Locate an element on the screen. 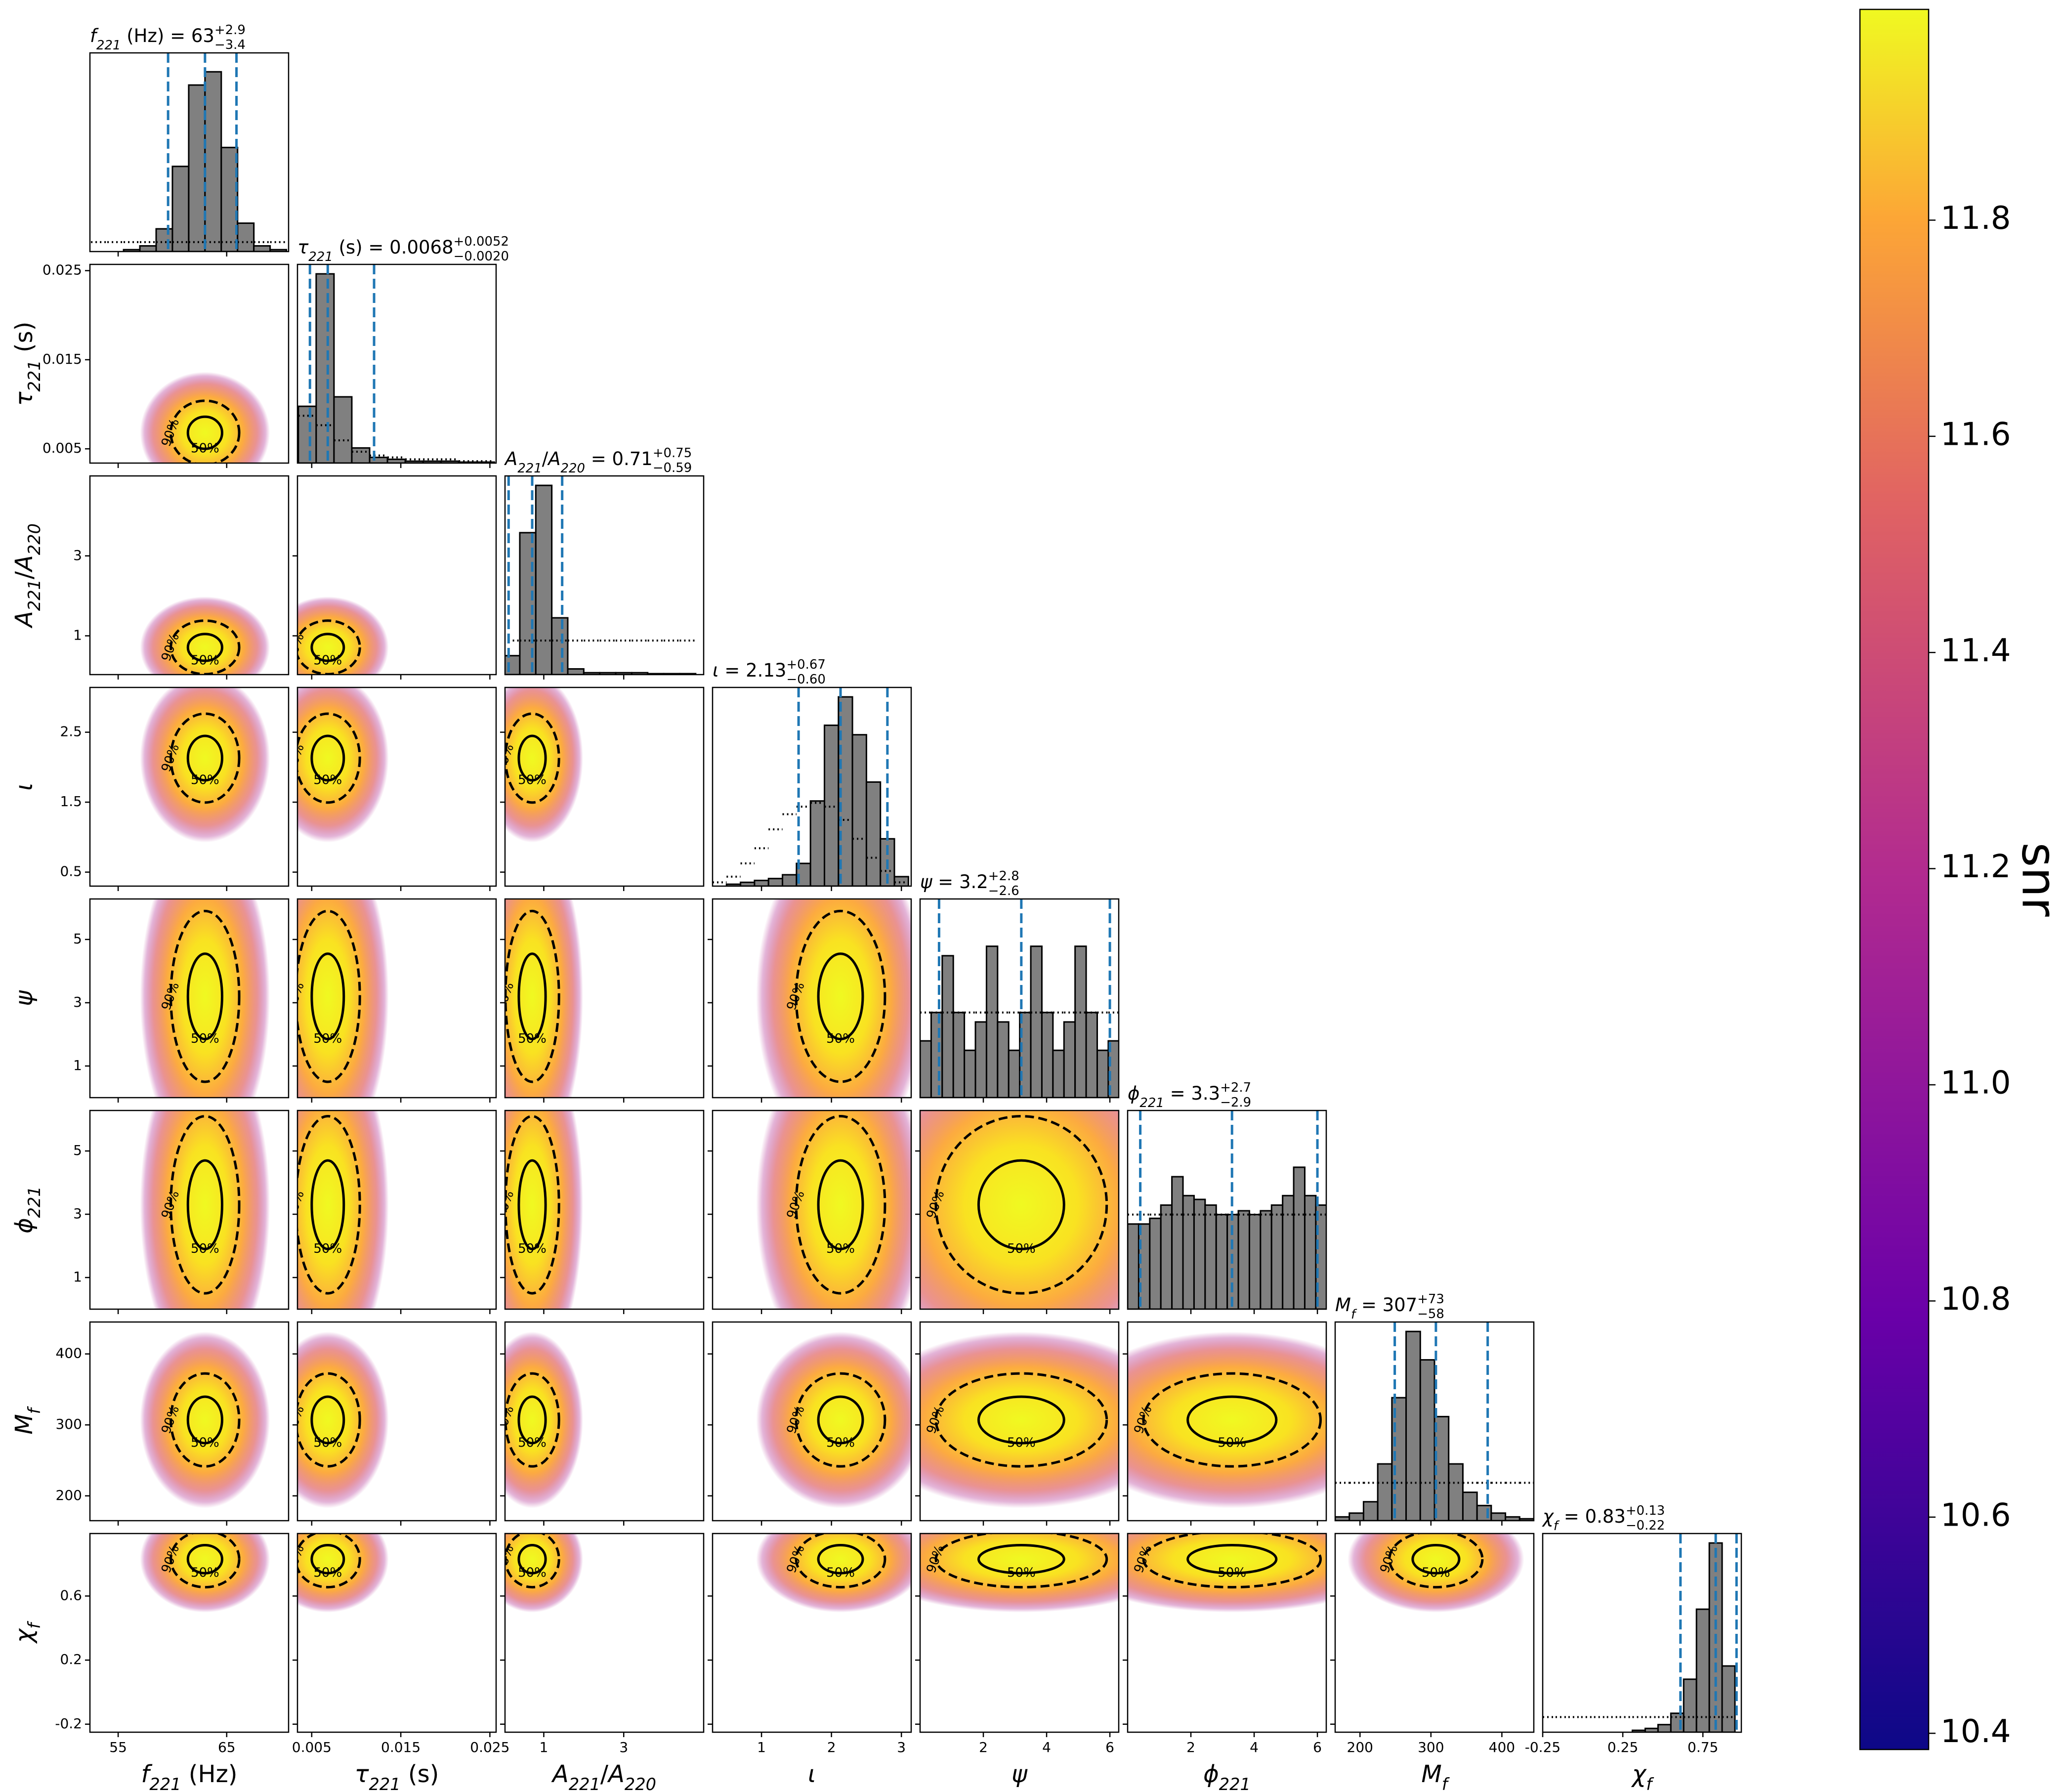 The image size is (2065, 1792). title-err-minus: −2.9 is located at coordinates (1235, 1102).